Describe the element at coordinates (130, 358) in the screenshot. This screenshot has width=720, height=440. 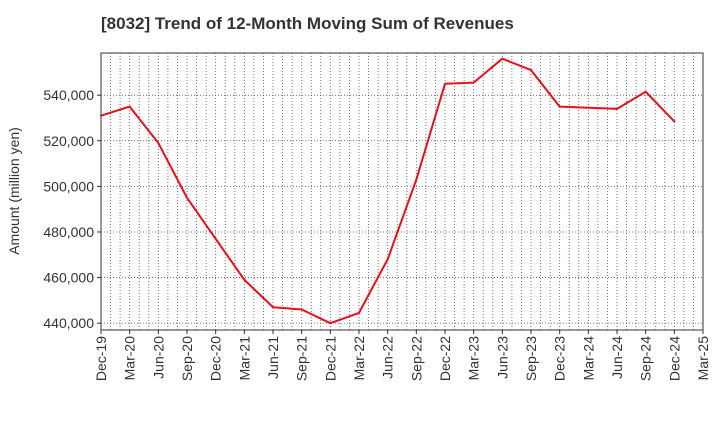
I see `x-tick-label: Mar-20` at that location.